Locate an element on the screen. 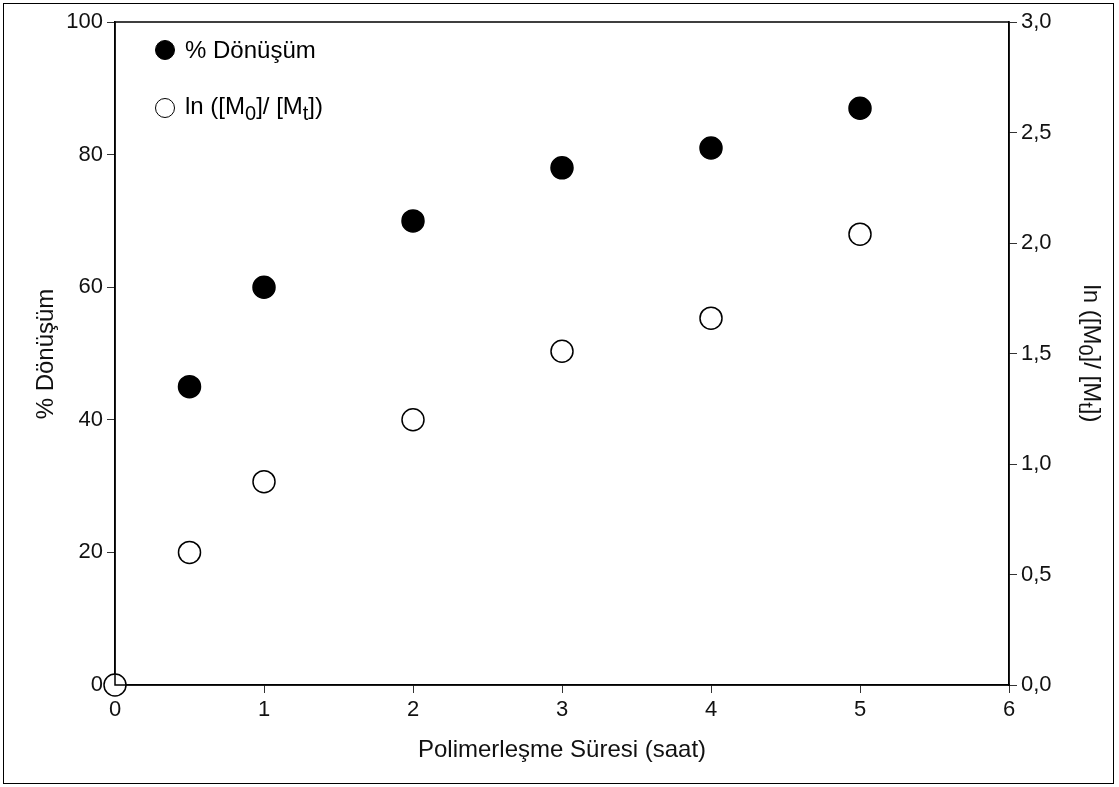 This screenshot has width=1119, height=787. y-axis-title: % Dönüşüm is located at coordinates (44, 353).